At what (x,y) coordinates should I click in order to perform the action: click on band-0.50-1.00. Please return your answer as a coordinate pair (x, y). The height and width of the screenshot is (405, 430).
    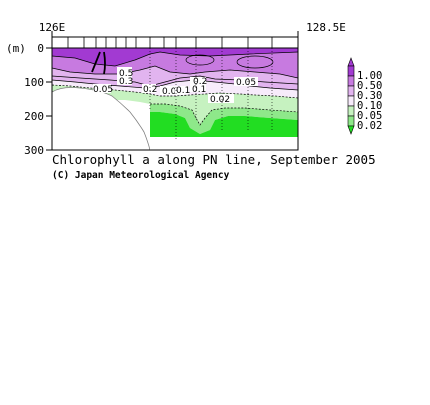
    Looking at the image, I should click on (175, 57).